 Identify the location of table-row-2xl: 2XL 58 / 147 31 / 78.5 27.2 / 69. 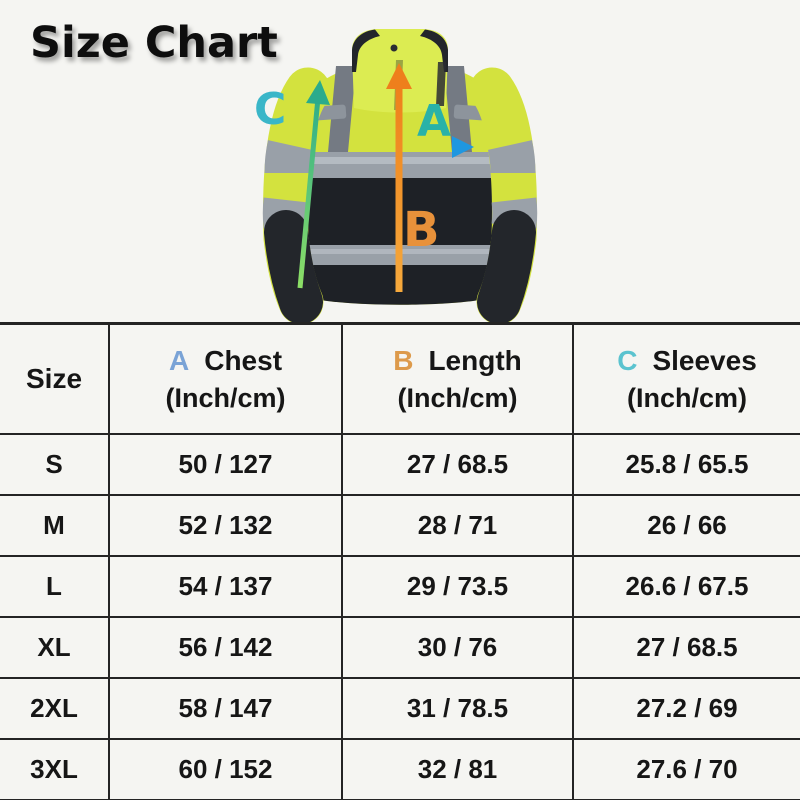
(400, 709).